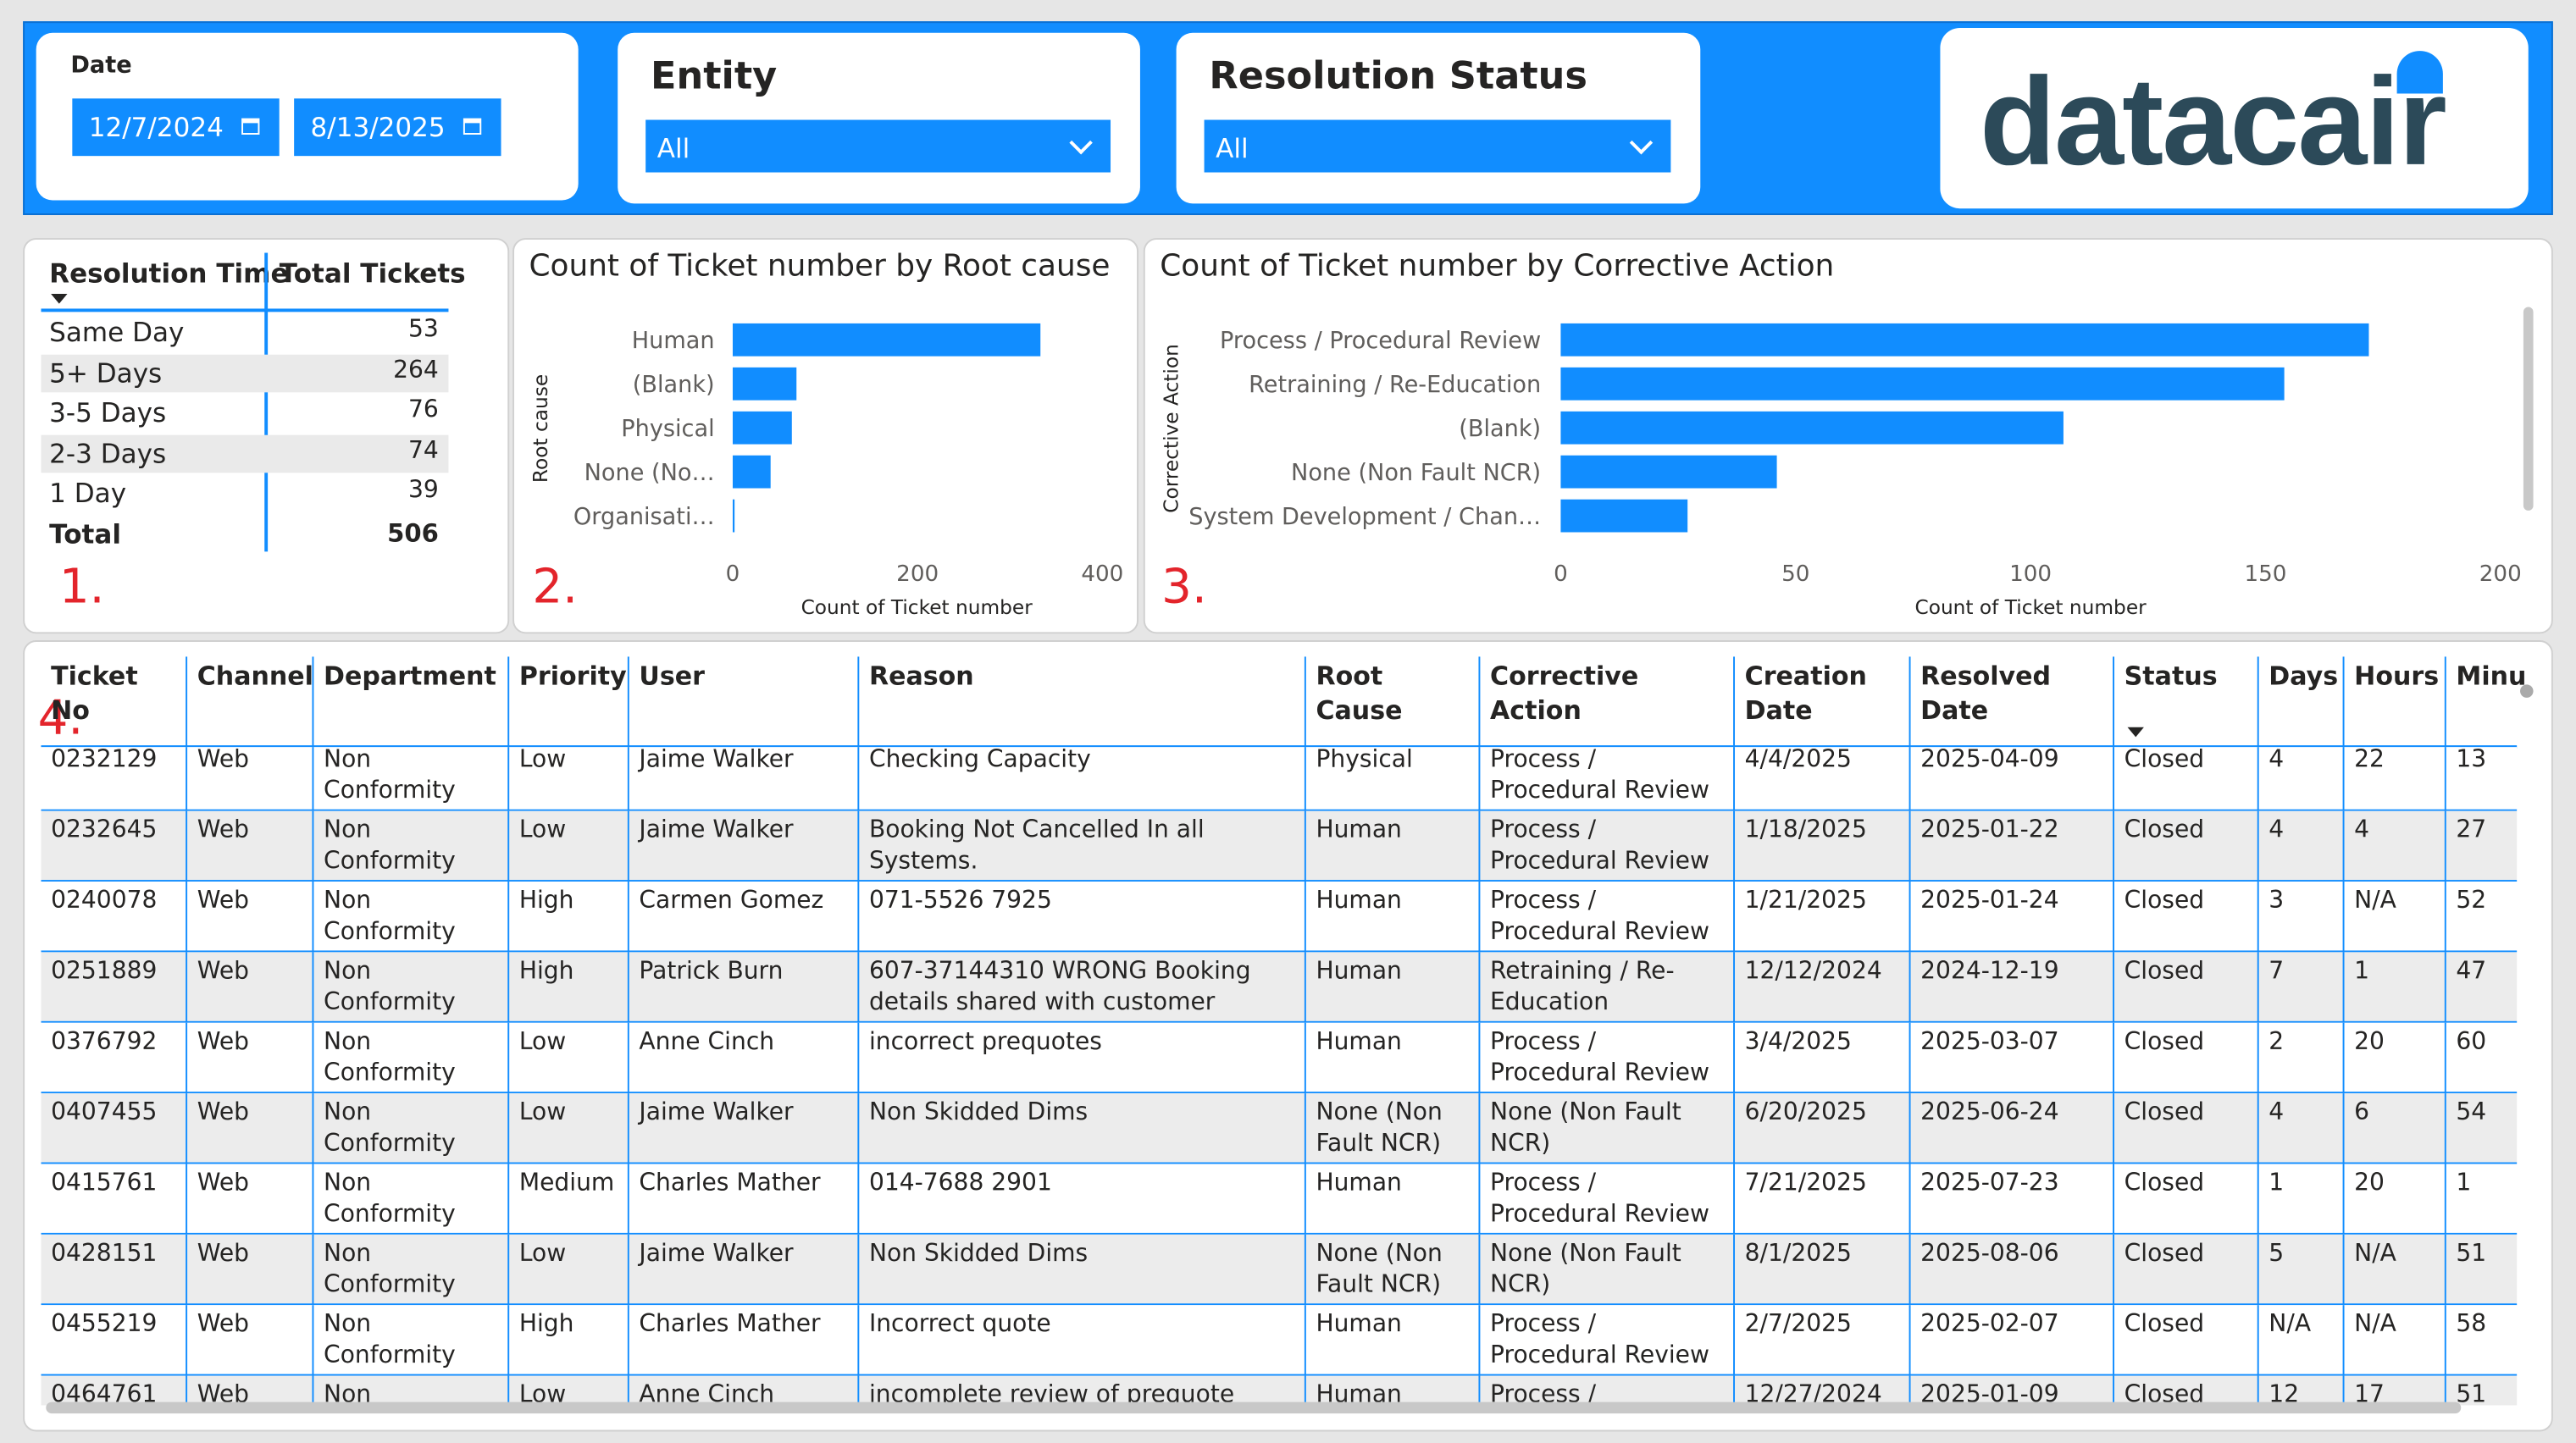 Image resolution: width=2576 pixels, height=1443 pixels. I want to click on column-rule, so click(266, 402).